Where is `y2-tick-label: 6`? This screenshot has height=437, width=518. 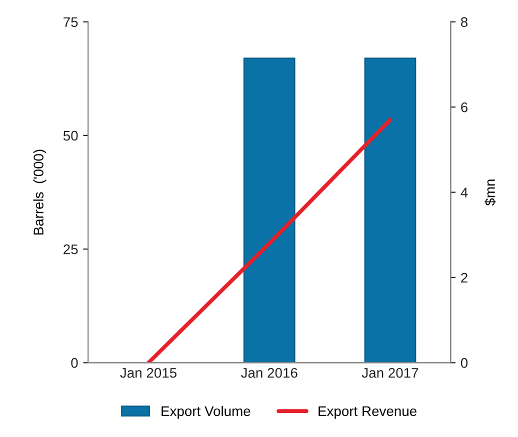 y2-tick-label: 6 is located at coordinates (464, 107).